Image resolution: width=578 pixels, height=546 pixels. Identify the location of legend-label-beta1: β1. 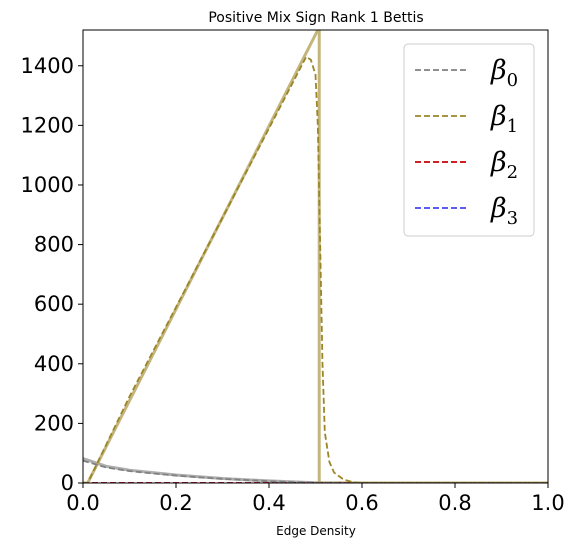
(504, 119).